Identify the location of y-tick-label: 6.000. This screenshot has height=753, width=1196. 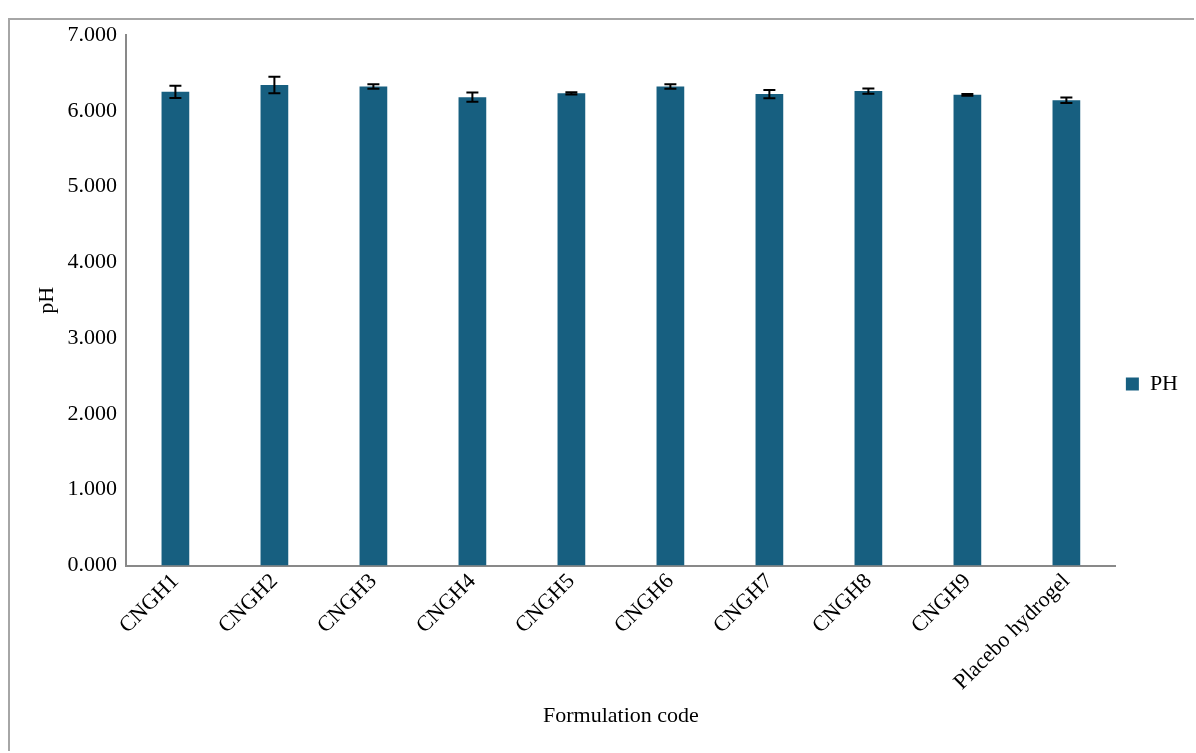
(92, 109).